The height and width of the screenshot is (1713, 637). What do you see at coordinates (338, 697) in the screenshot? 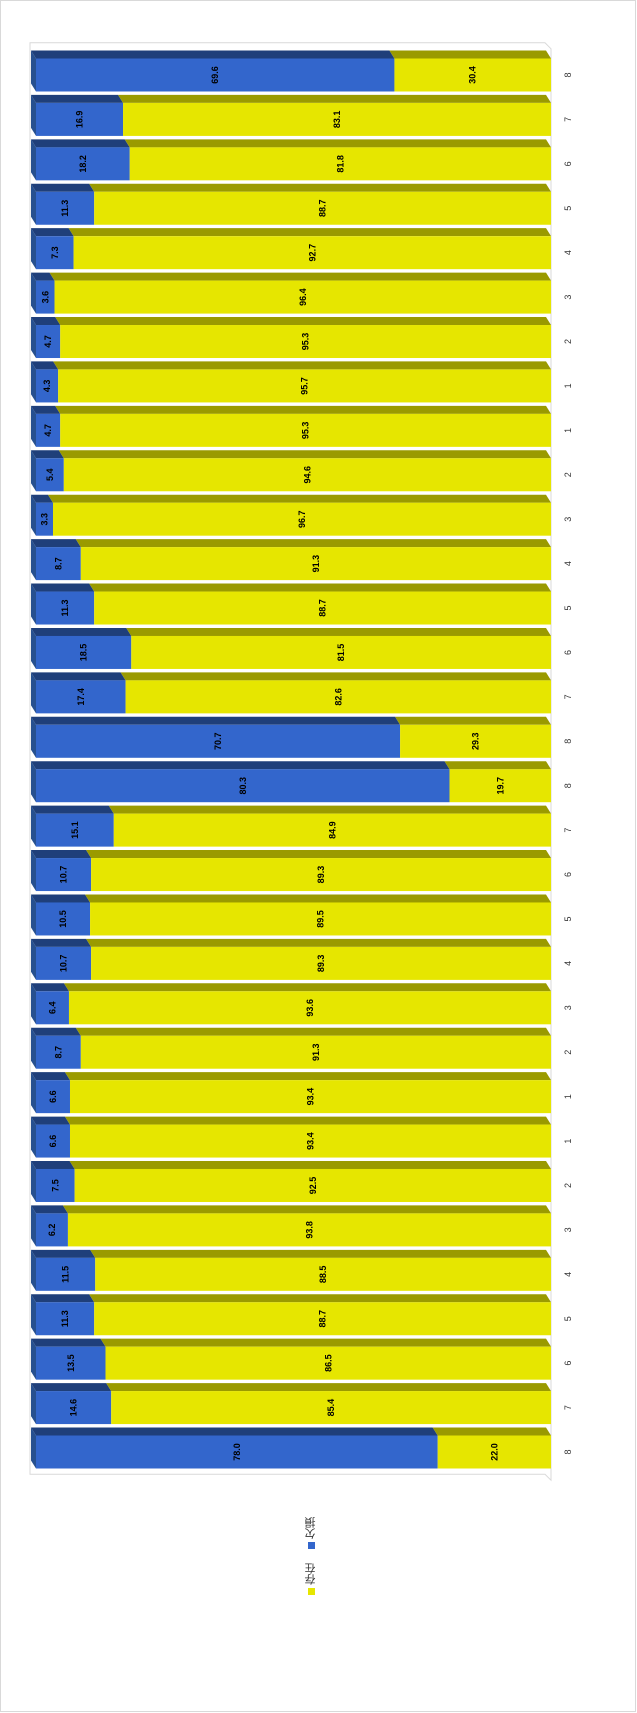
I see `bar-label-present: 82.6` at bounding box center [338, 697].